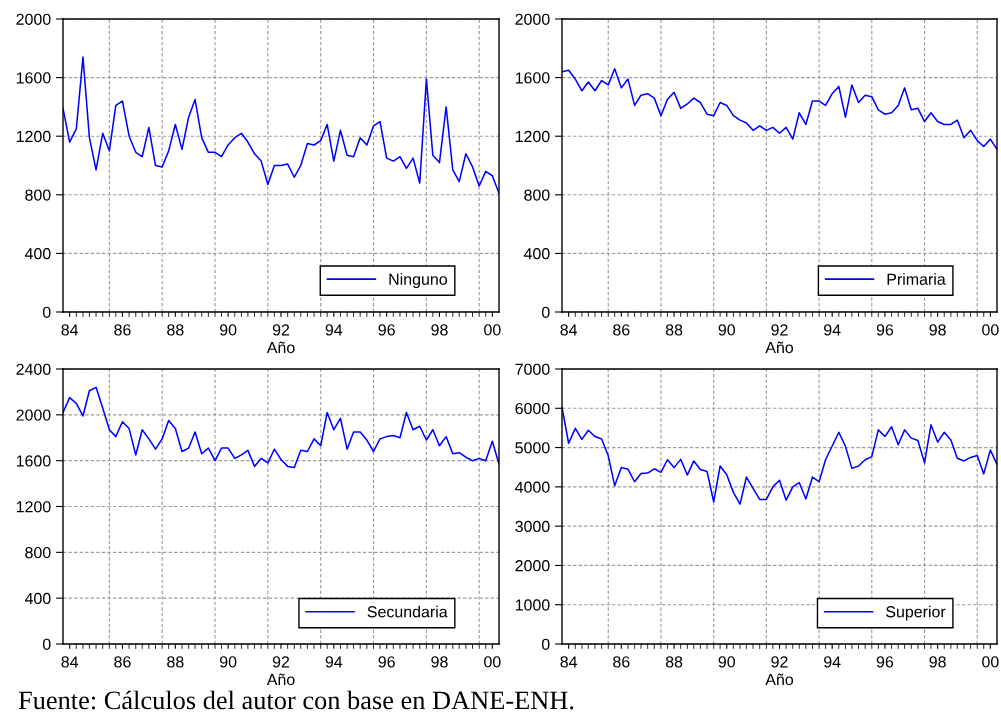  Describe the element at coordinates (532, 408) in the screenshot. I see `y-tick-label: 6000` at that location.